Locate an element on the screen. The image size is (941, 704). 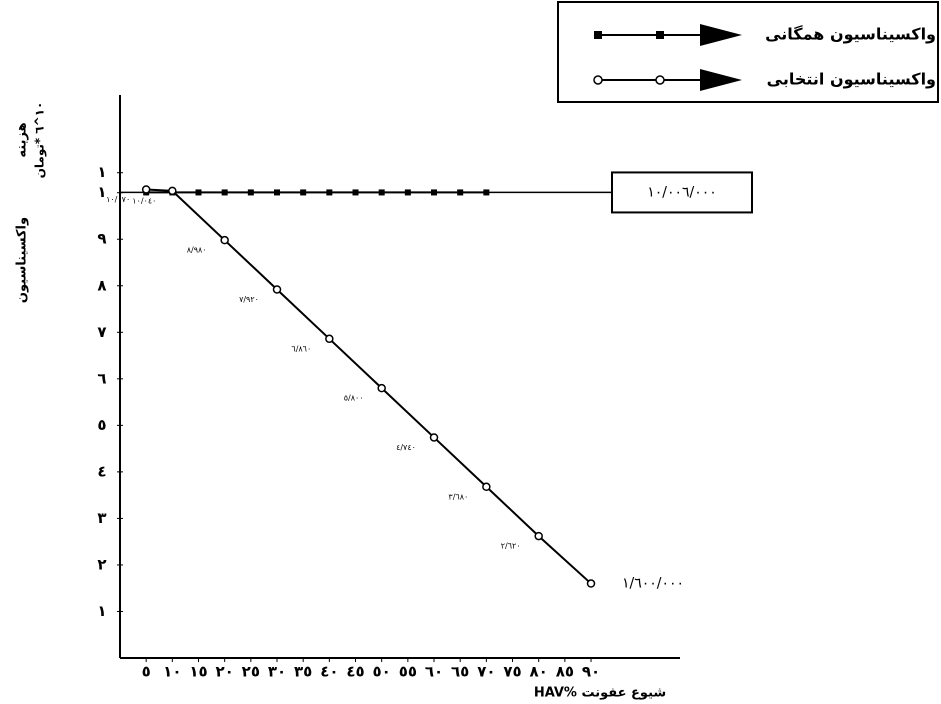
x-tick-label: ٢٠ is located at coordinates (225, 672).